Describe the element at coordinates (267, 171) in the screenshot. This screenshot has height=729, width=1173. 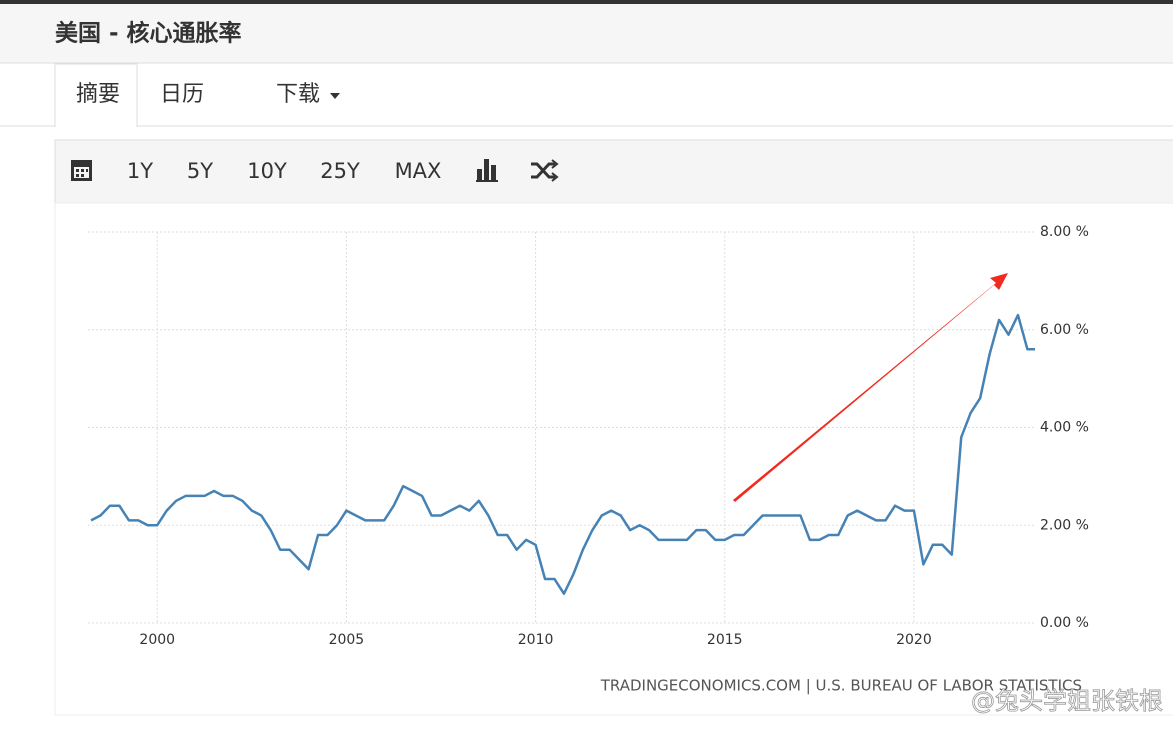
I see `range-button: 10Y` at that location.